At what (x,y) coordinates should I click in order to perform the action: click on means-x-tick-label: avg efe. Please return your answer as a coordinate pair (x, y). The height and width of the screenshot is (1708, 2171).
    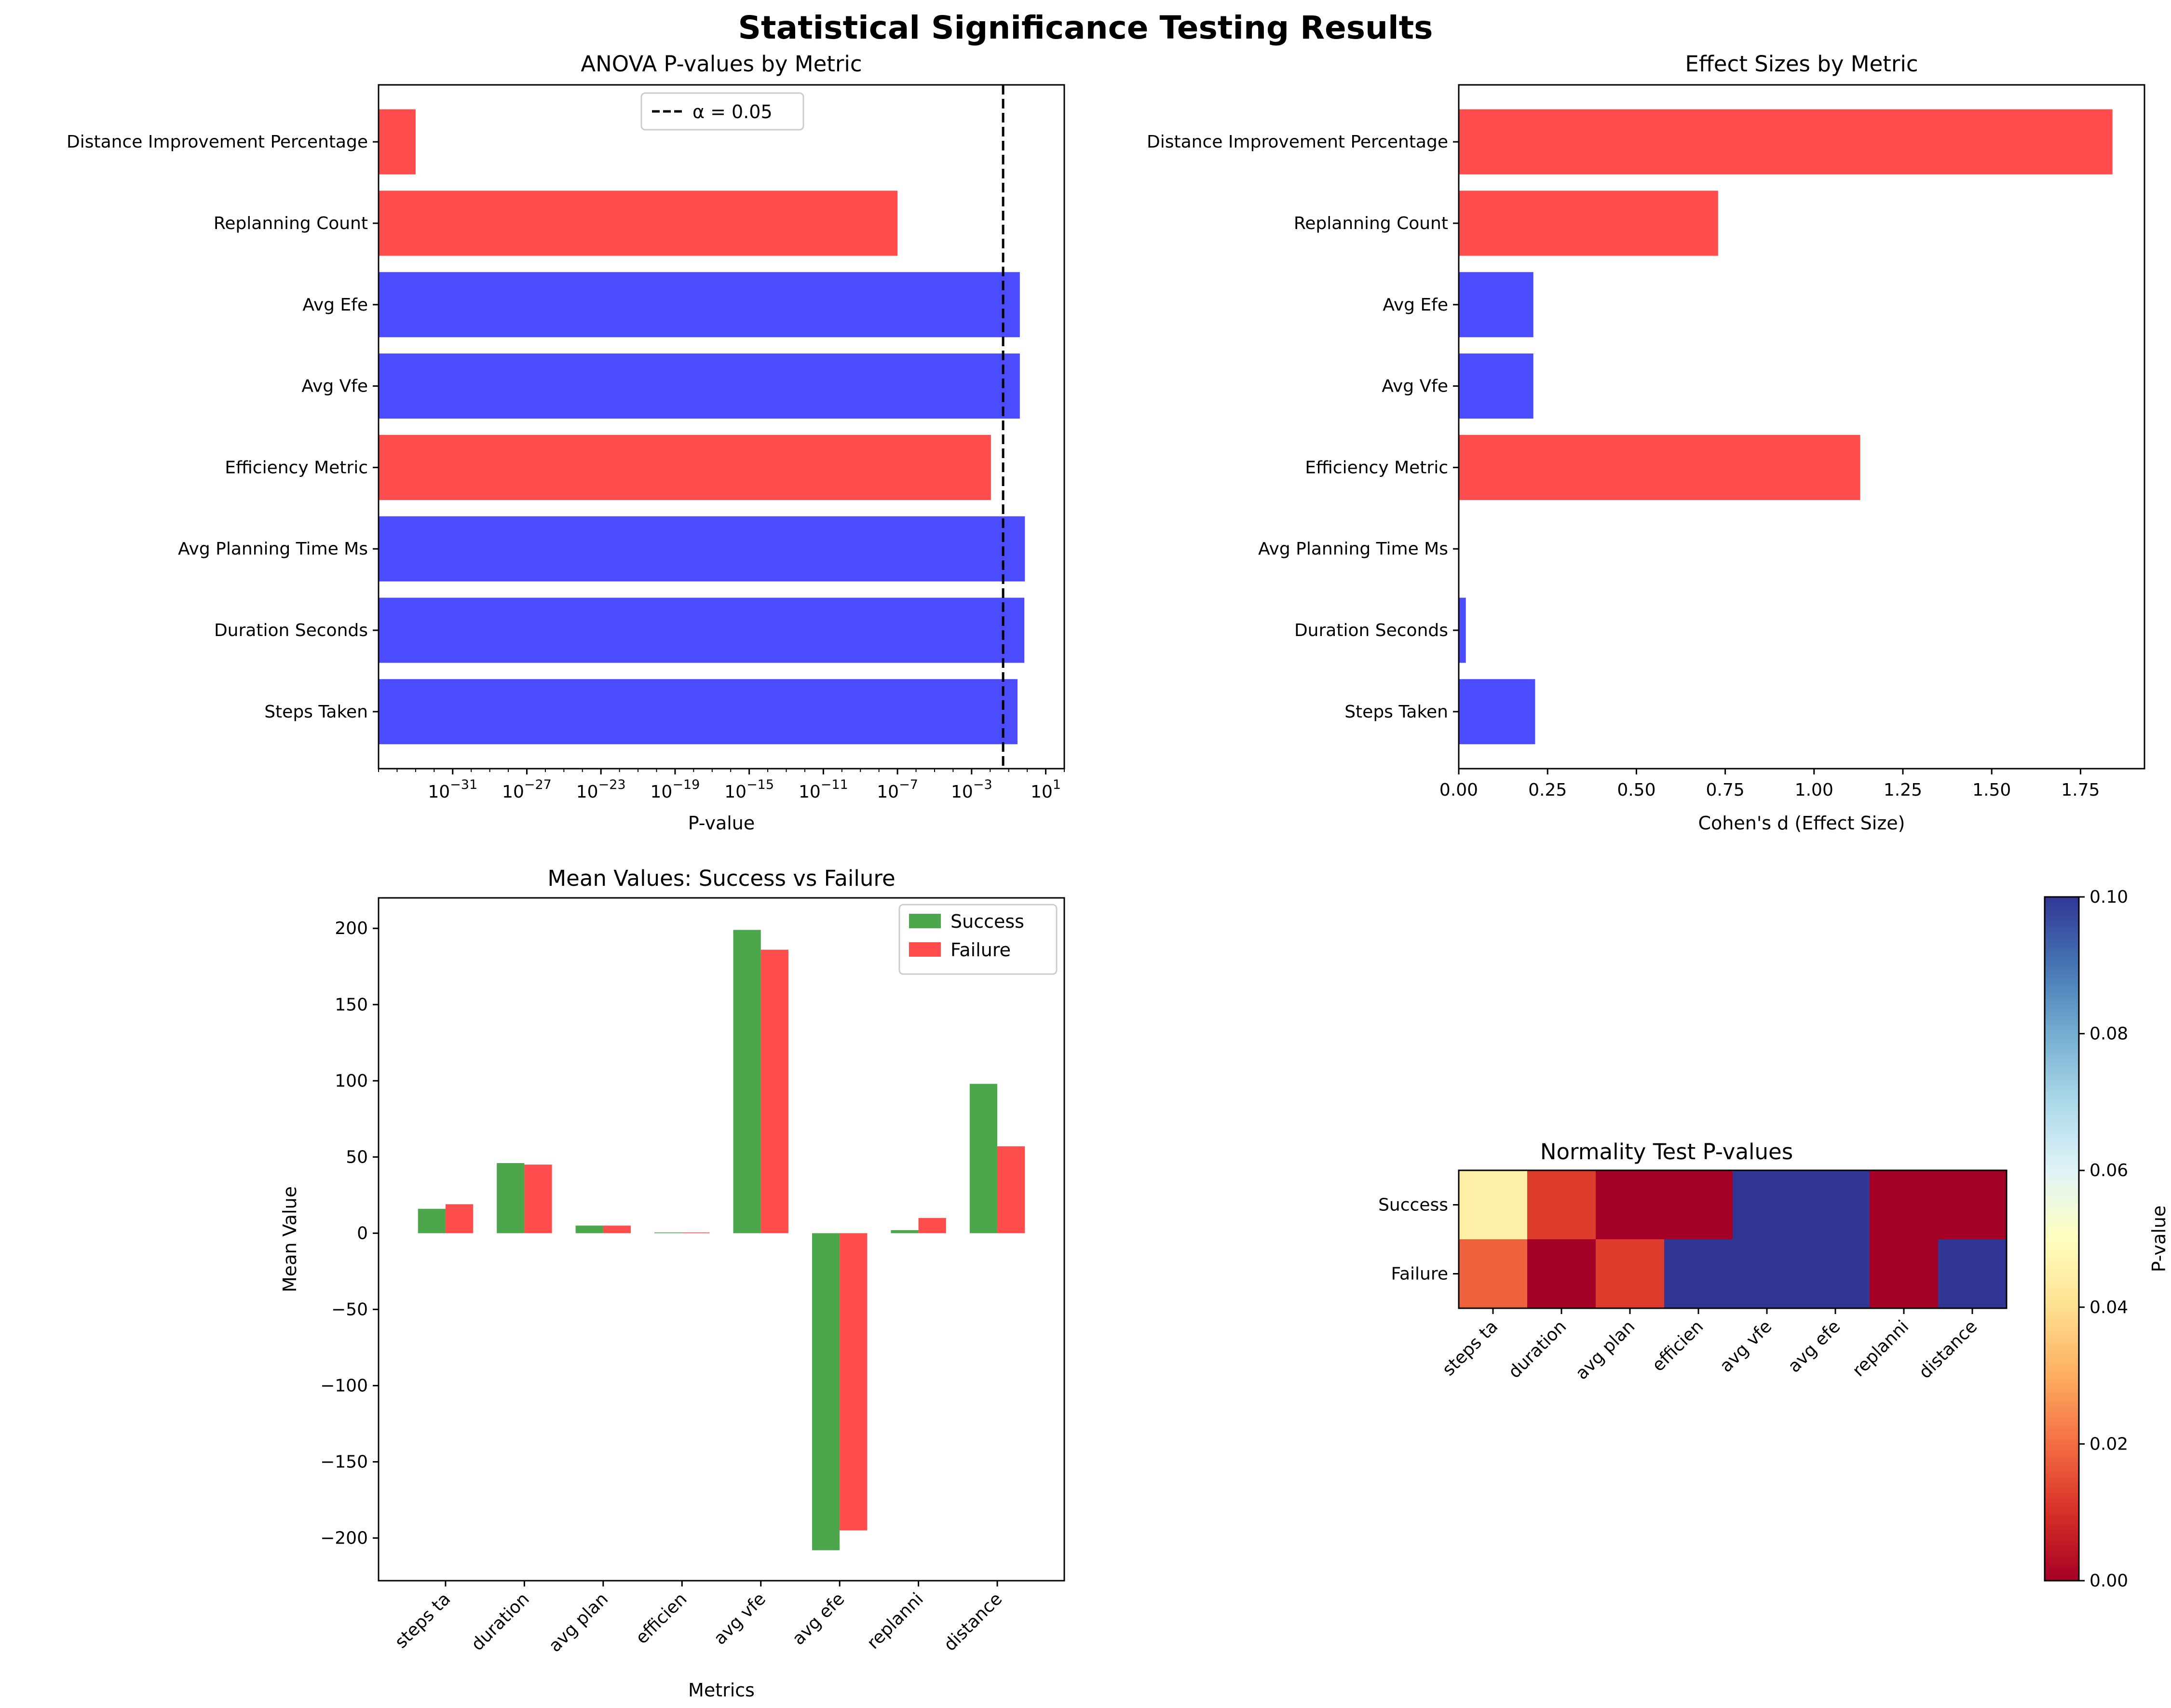
    Looking at the image, I should click on (818, 1619).